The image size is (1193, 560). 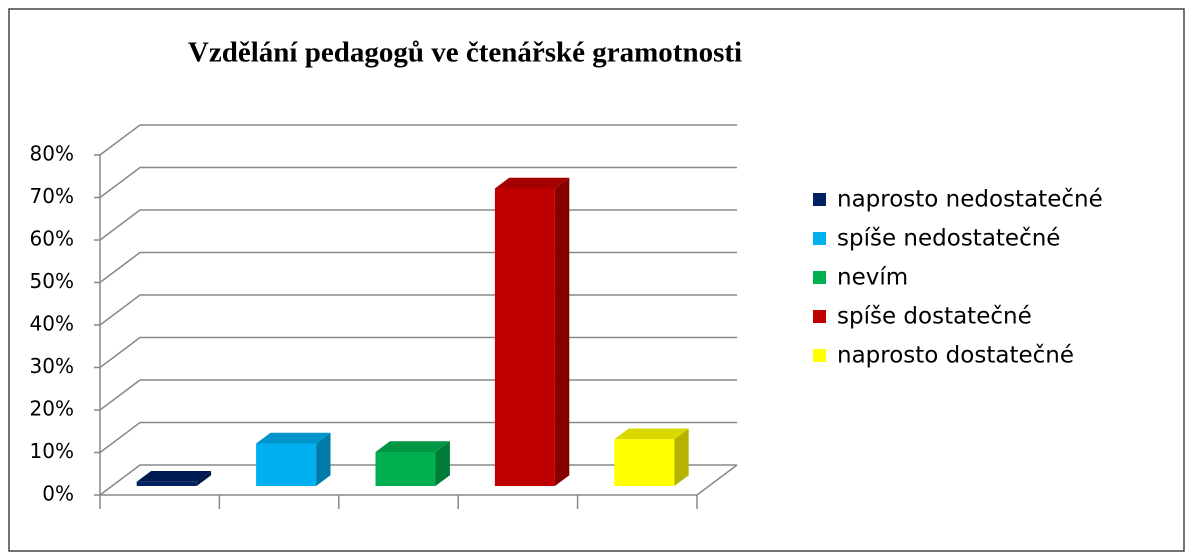 What do you see at coordinates (52, 324) in the screenshot?
I see `y-tick-label: 40%` at bounding box center [52, 324].